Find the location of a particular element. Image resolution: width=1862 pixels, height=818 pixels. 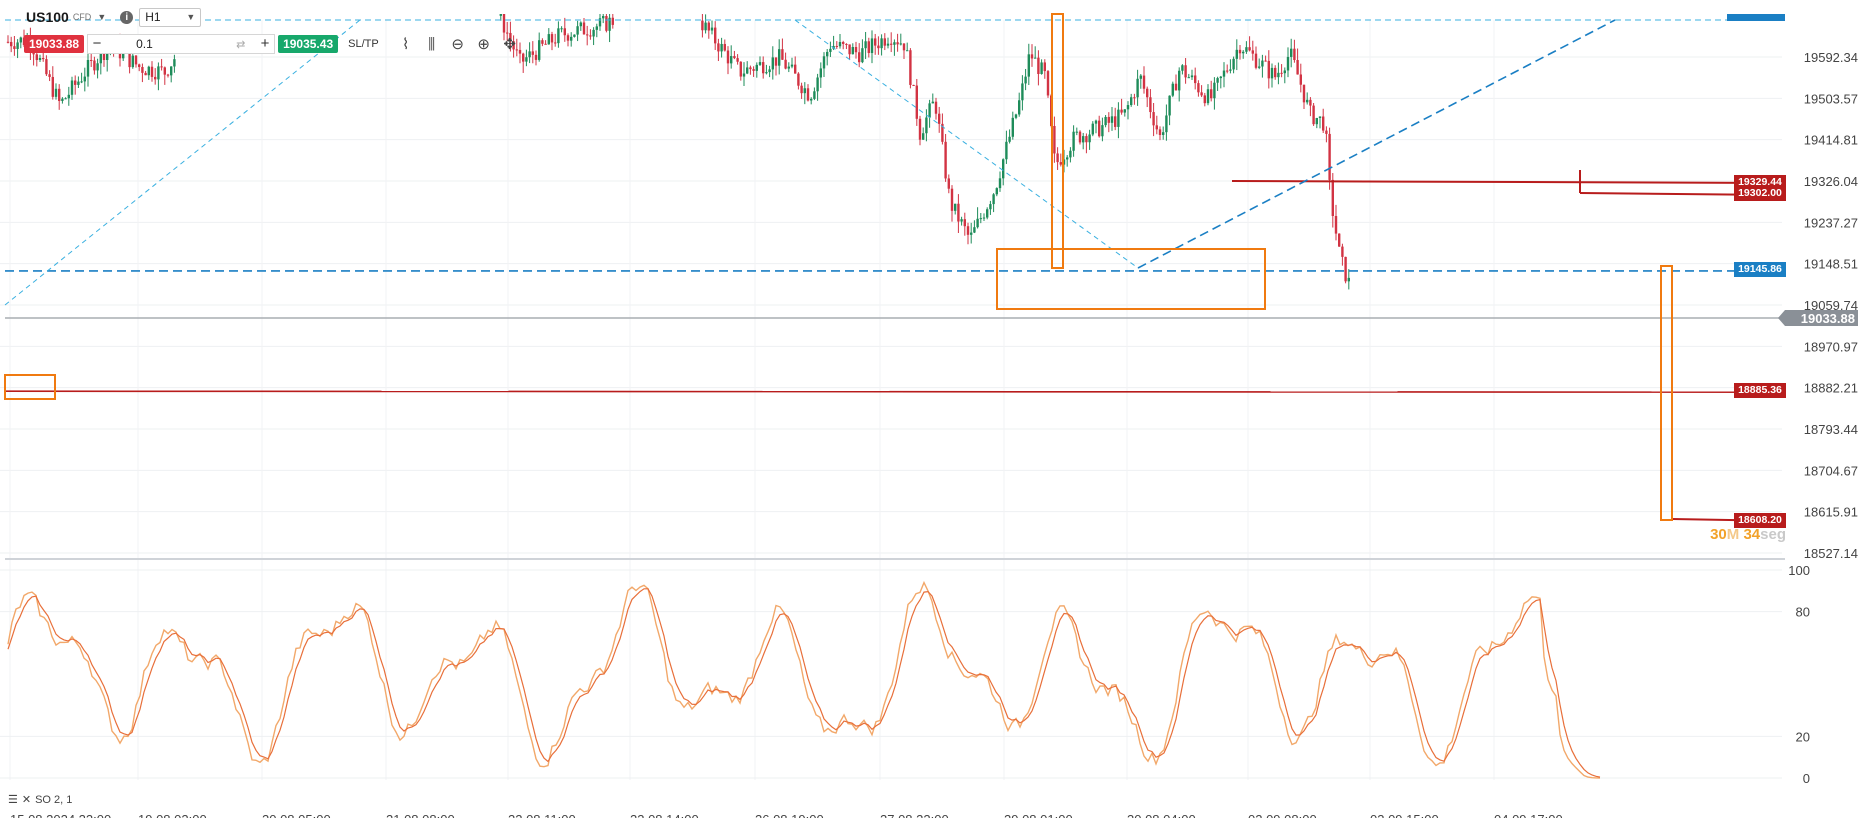

crosshair-icon: ✥ is located at coordinates (509, 44).